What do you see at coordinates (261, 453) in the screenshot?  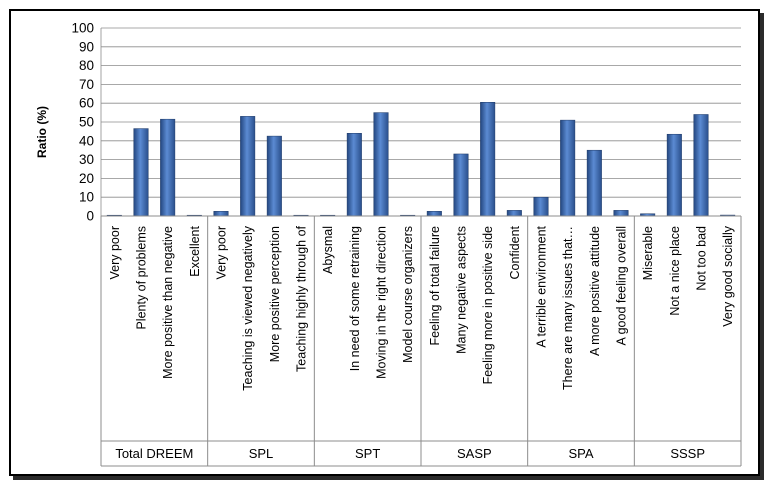 I see `group-label: SPL` at bounding box center [261, 453].